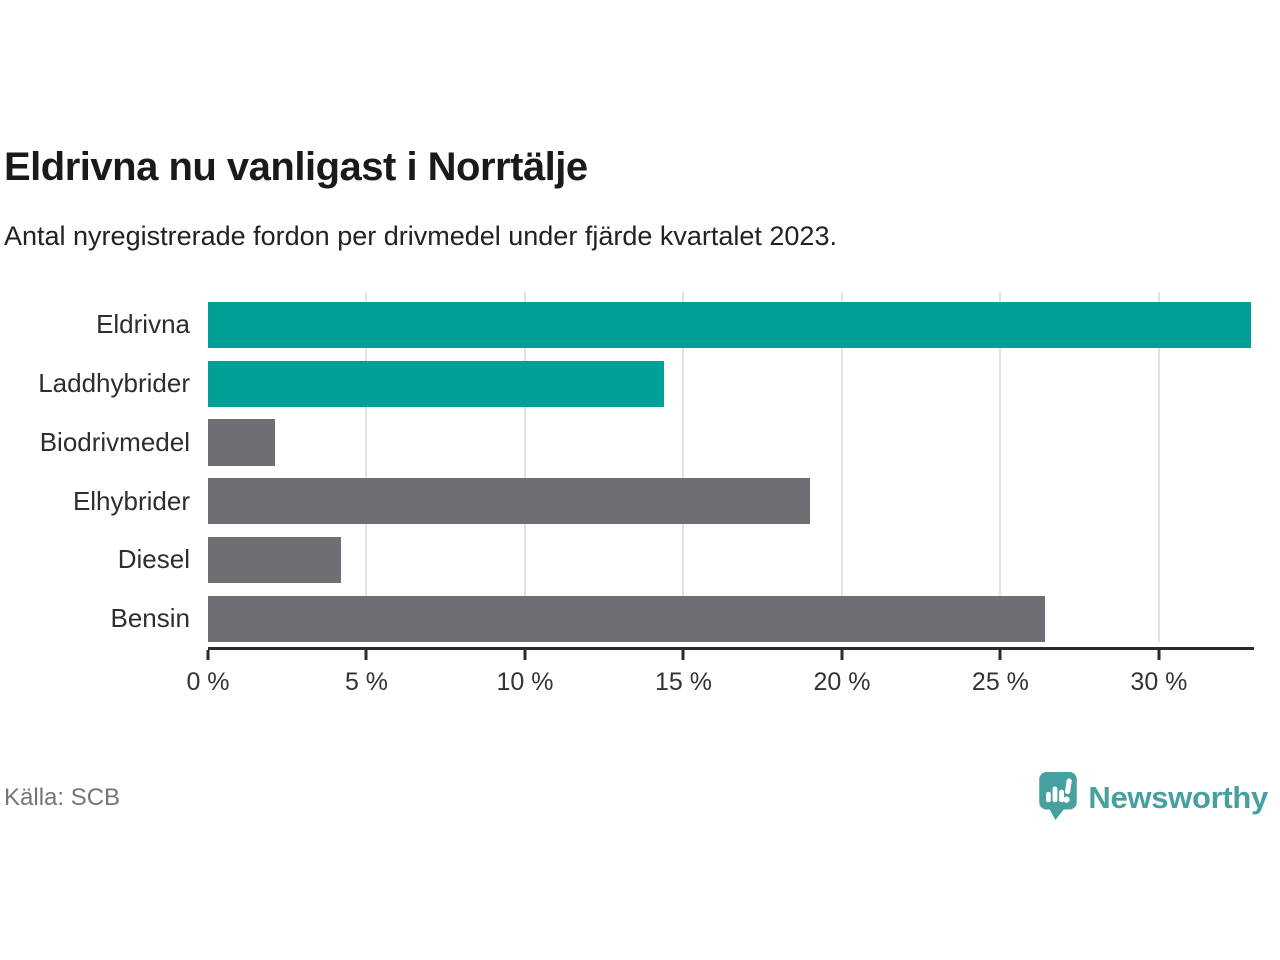 The image size is (1280, 960). Describe the element at coordinates (1058, 798) in the screenshot. I see `newsworthy-chart-bubble-icon` at that location.